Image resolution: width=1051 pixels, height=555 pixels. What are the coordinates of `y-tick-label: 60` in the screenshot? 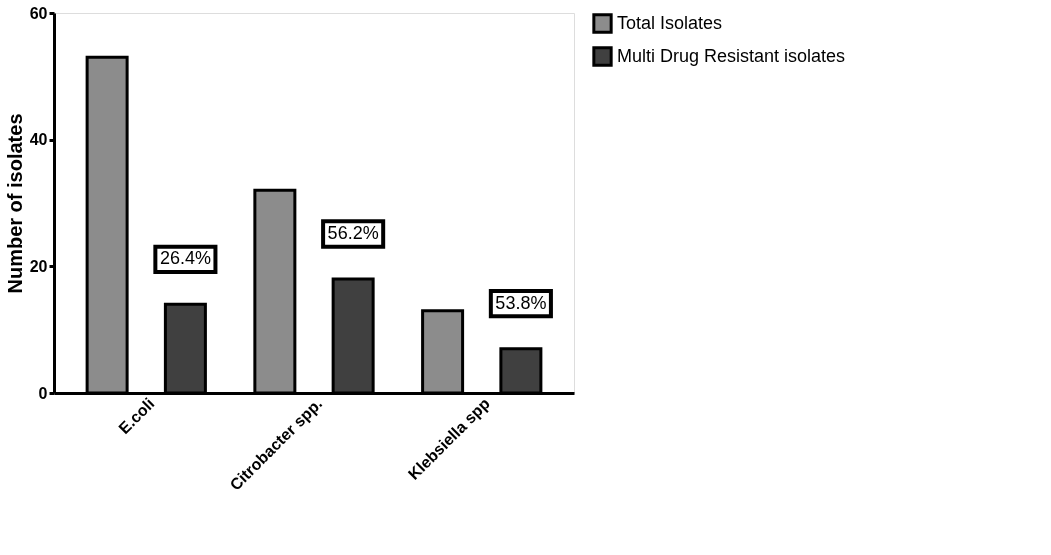 It's located at (38, 13).